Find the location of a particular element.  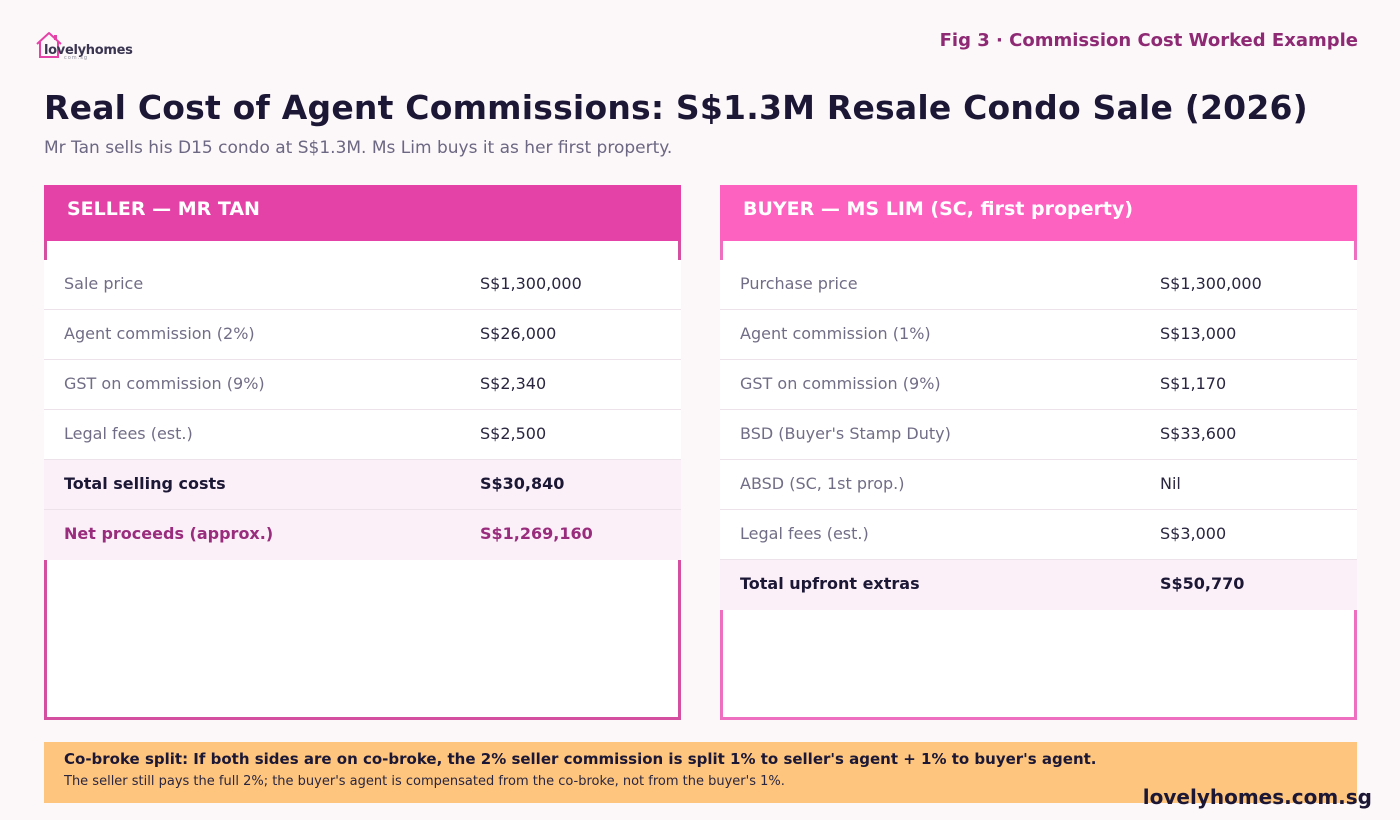

table-row: ABSD (SC, 1st prop.) Nil is located at coordinates (1038, 485).